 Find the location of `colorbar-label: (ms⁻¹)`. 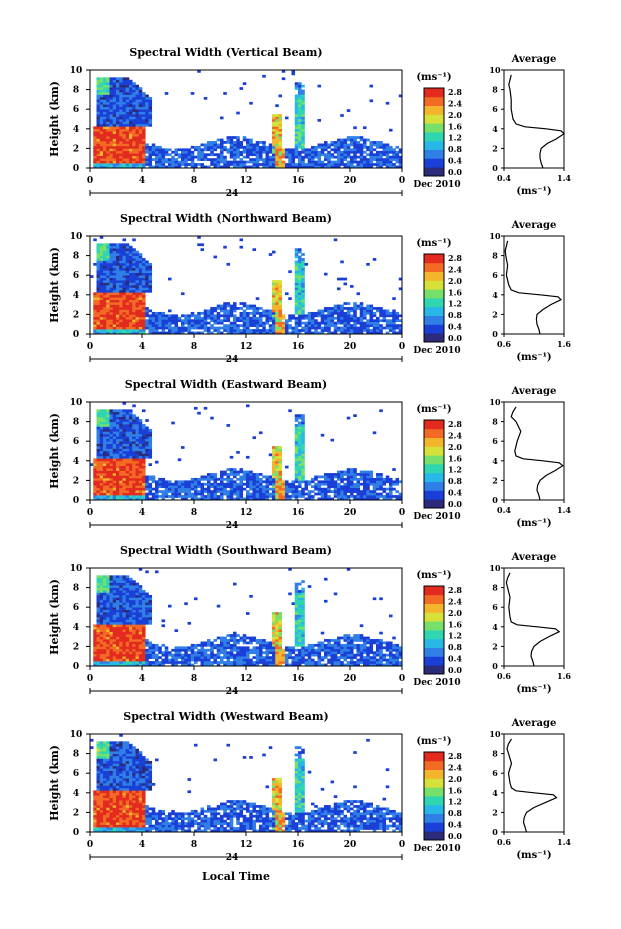

colorbar-label: (ms⁻¹) is located at coordinates (433, 409).